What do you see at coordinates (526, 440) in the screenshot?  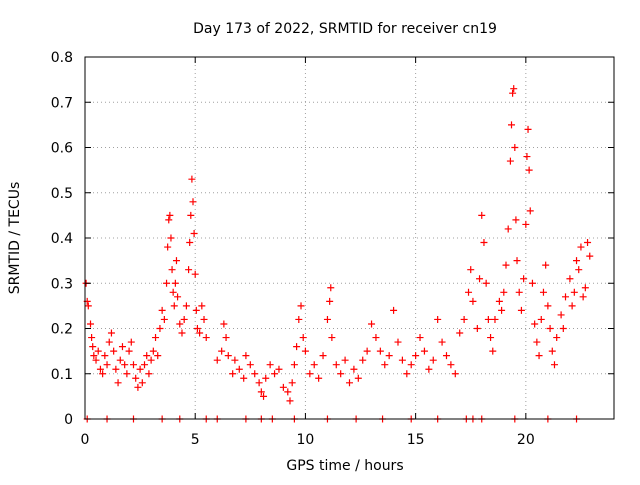 I see `x-tick-label: 20` at bounding box center [526, 440].